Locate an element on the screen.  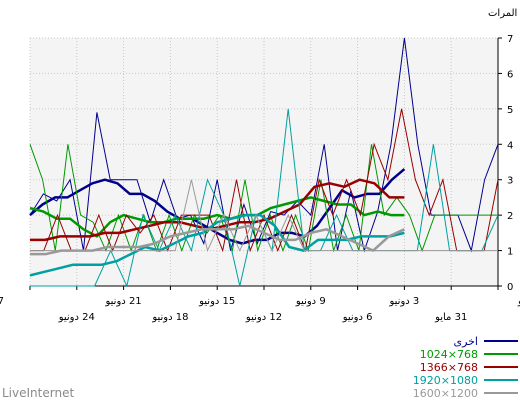
x-tick-label-upper: 15 دونيو is located at coordinates (216, 301).